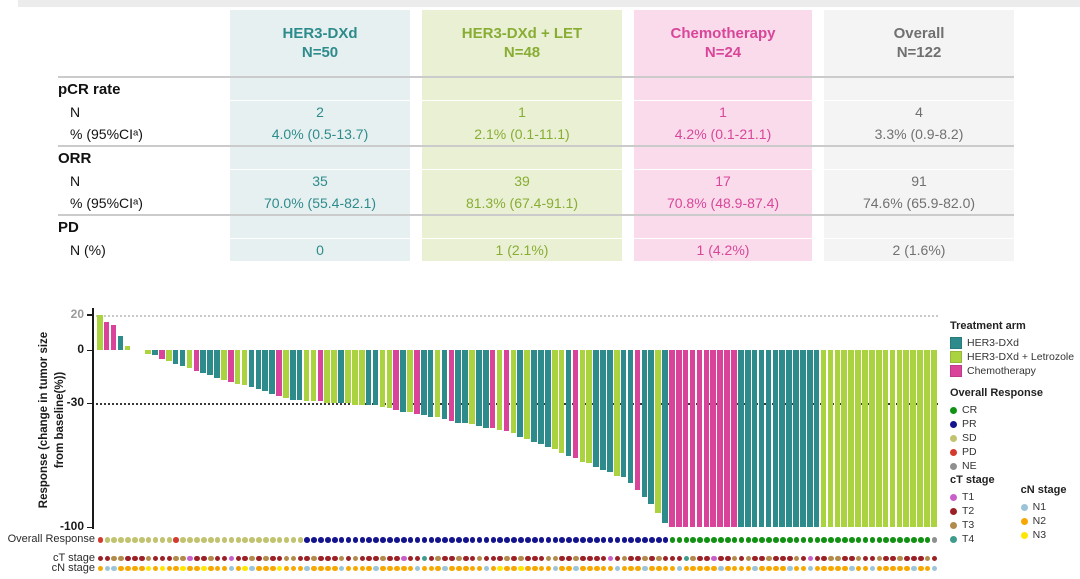 Image resolution: width=1080 pixels, height=579 pixels. Describe the element at coordinates (1001, 371) in the screenshot. I see `legend-item-label: Chemotherapy` at that location.